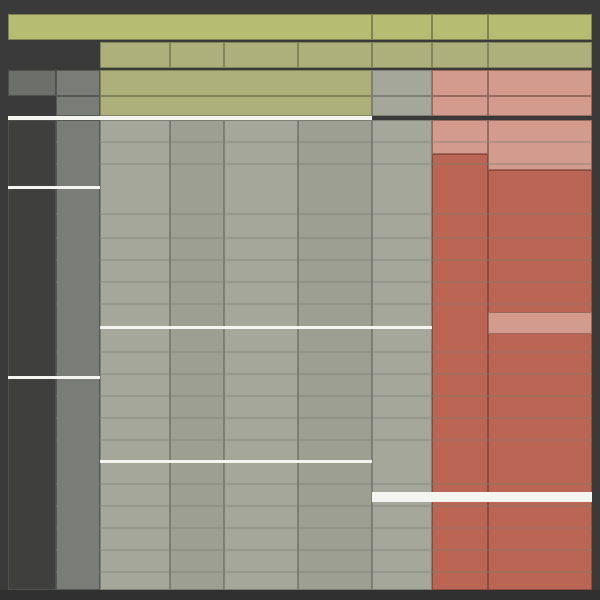  Describe the element at coordinates (32, 83) in the screenshot. I see `row-label-a` at that location.